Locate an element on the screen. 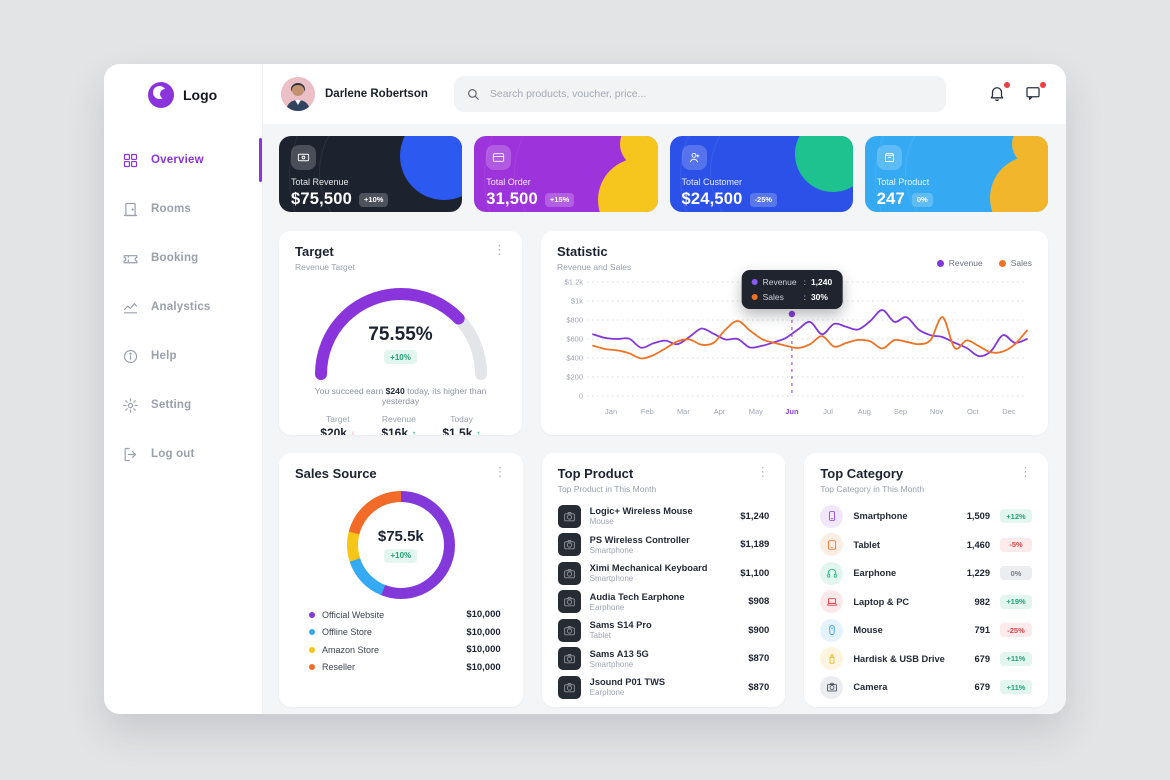  stat-value: $75,500 is located at coordinates (322, 199).